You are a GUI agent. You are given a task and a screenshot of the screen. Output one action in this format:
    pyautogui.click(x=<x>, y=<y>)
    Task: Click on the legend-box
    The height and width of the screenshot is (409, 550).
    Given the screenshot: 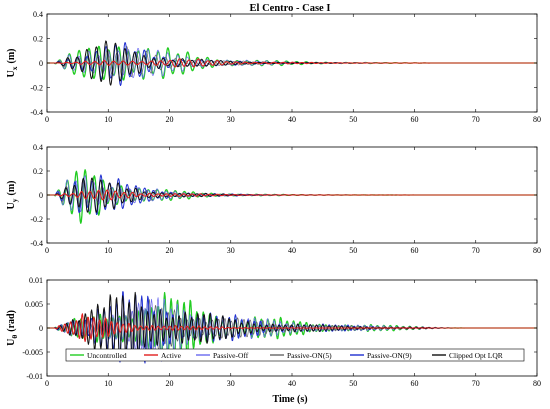 What is the action you would take?
    pyautogui.click(x=295, y=355)
    